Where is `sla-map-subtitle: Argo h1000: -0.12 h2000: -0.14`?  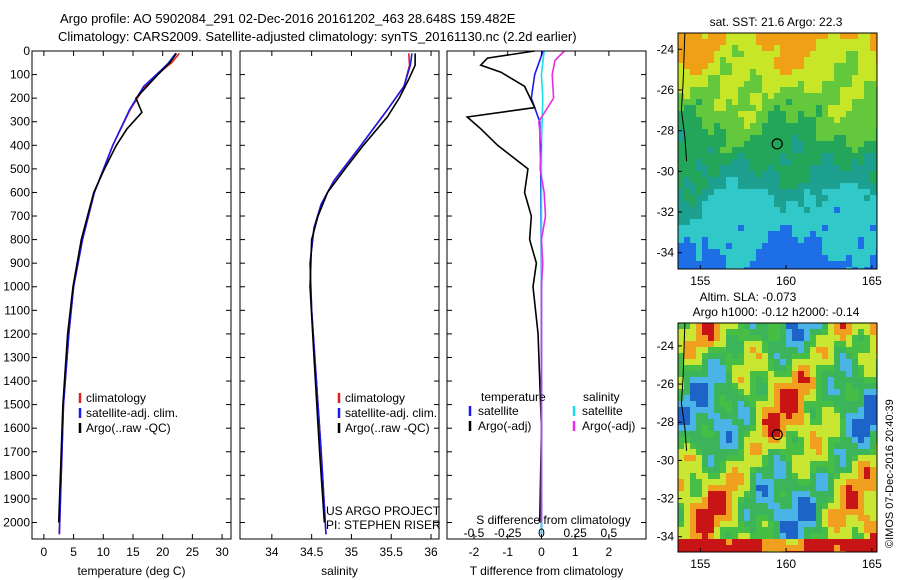
sla-map-subtitle: Argo h1000: -0.12 h2000: -0.14 is located at coordinates (776, 312).